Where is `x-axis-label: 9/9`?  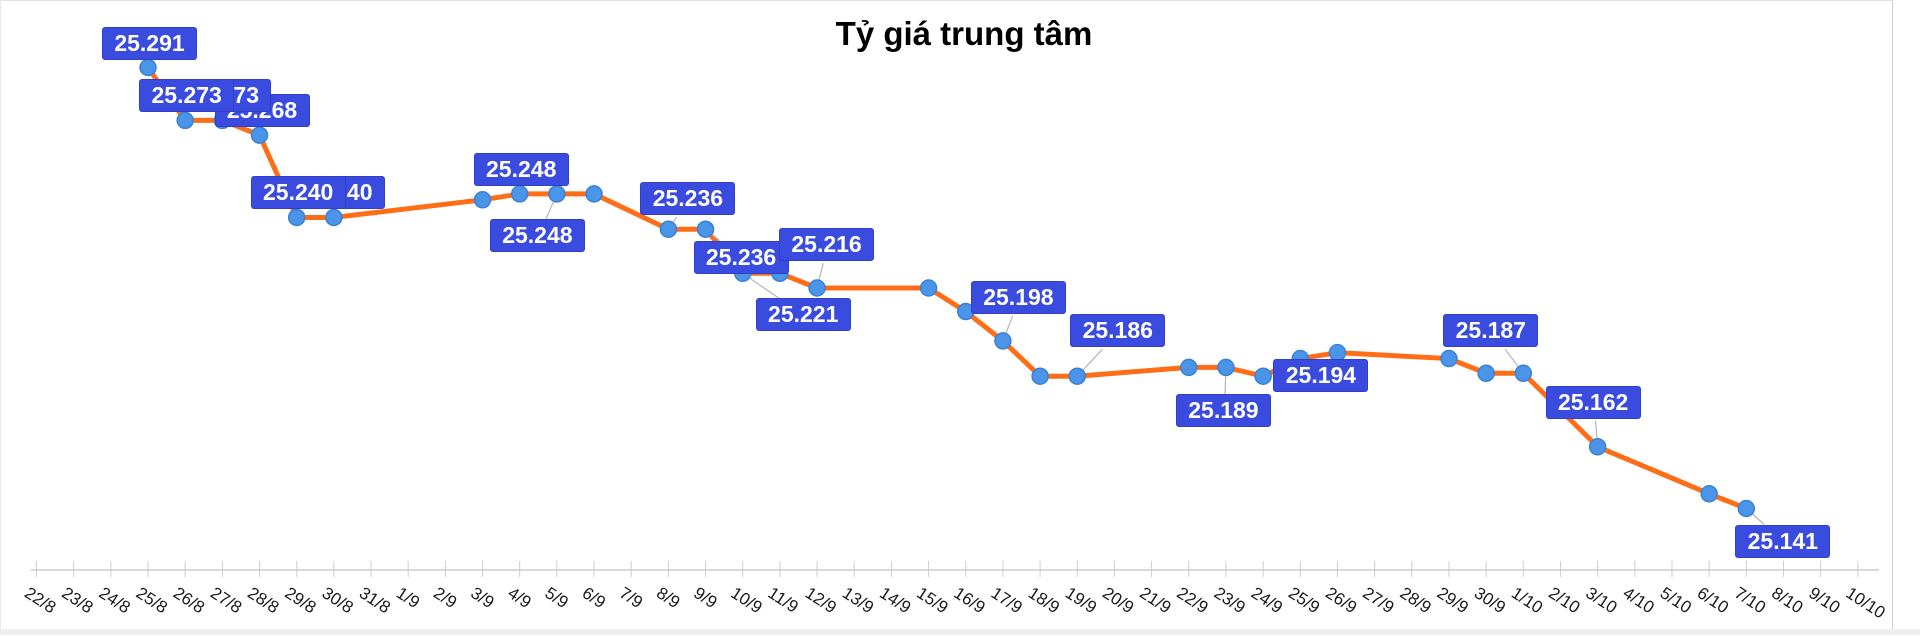
x-axis-label: 9/9 is located at coordinates (705, 597).